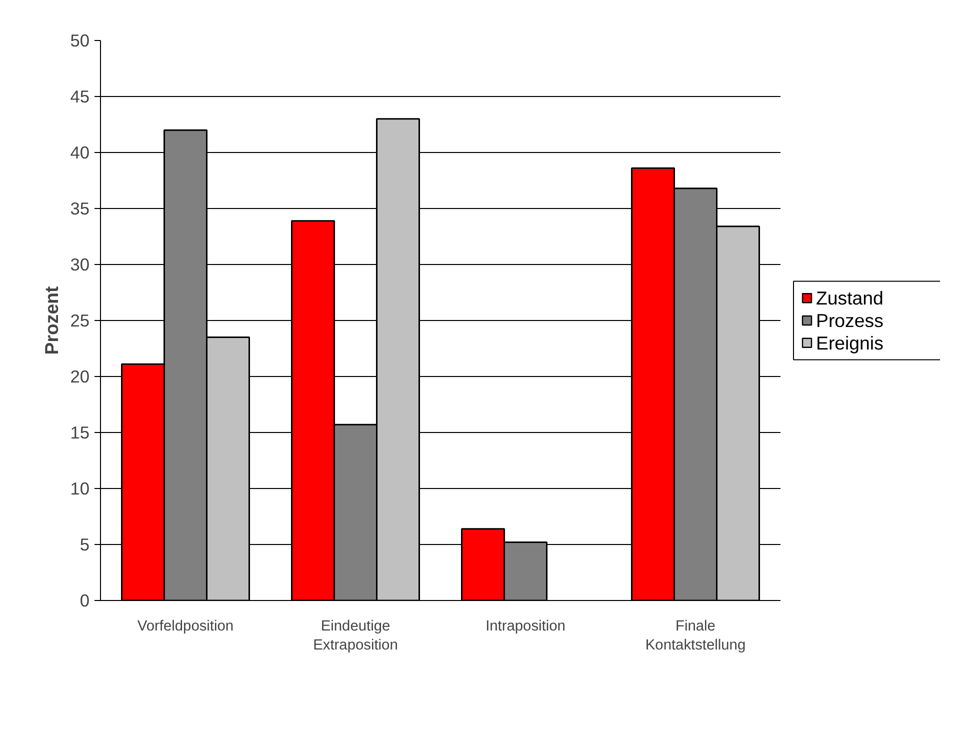  I want to click on y-tick-label: 15, so click(80, 432).